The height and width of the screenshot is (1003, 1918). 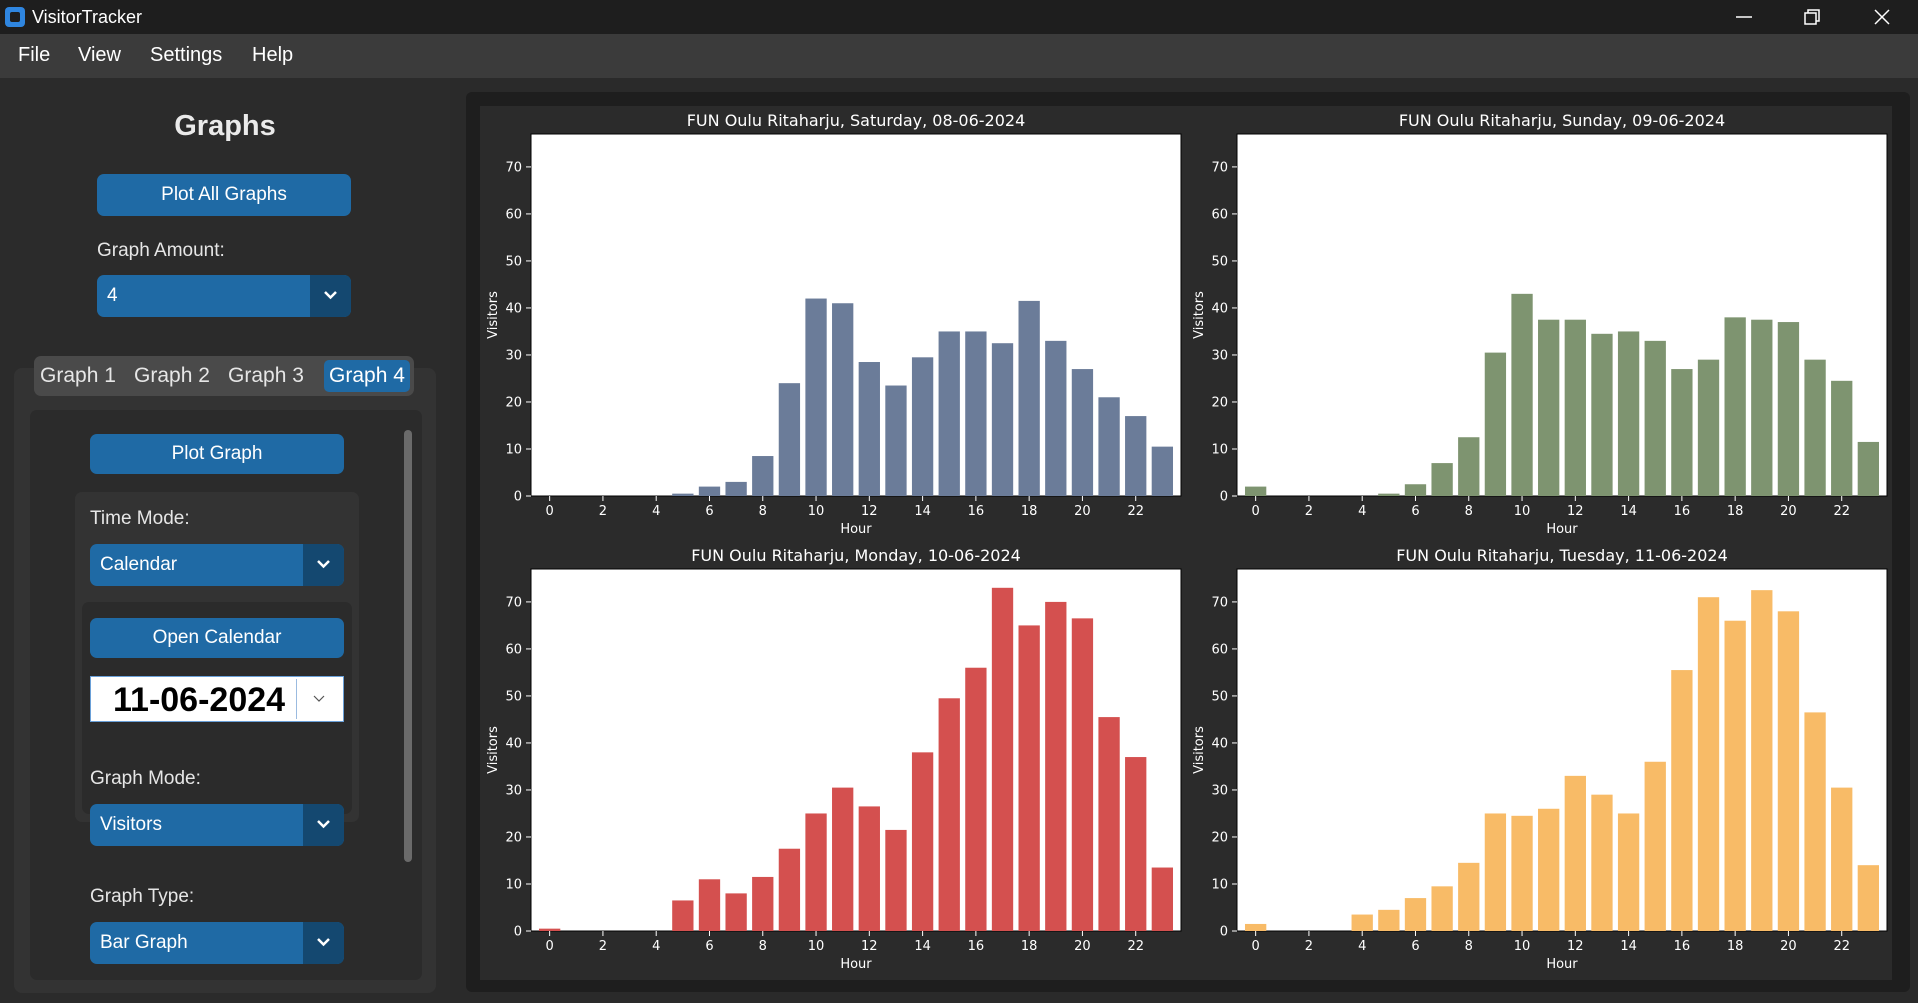 What do you see at coordinates (1744, 17) in the screenshot?
I see `minimize-button` at bounding box center [1744, 17].